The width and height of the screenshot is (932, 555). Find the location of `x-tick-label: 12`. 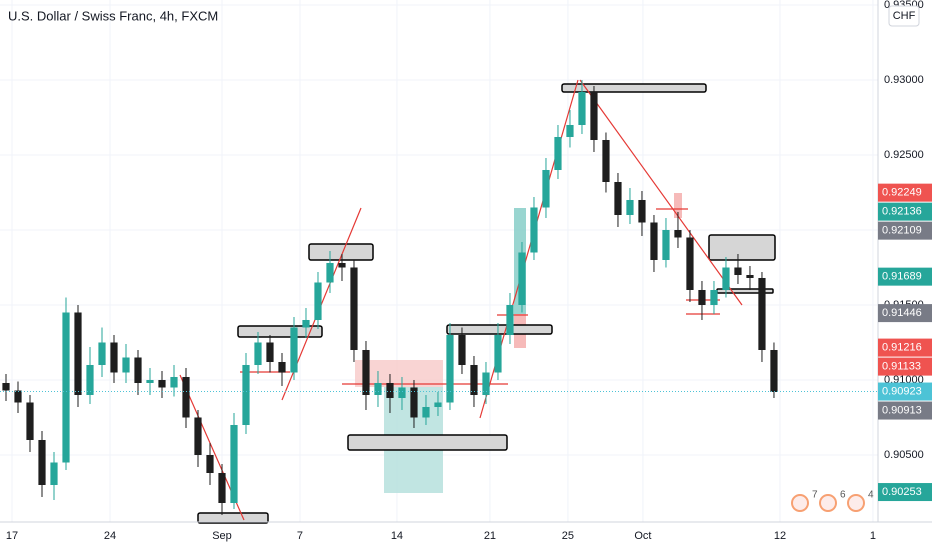

x-tick-label: 12 is located at coordinates (780, 536).